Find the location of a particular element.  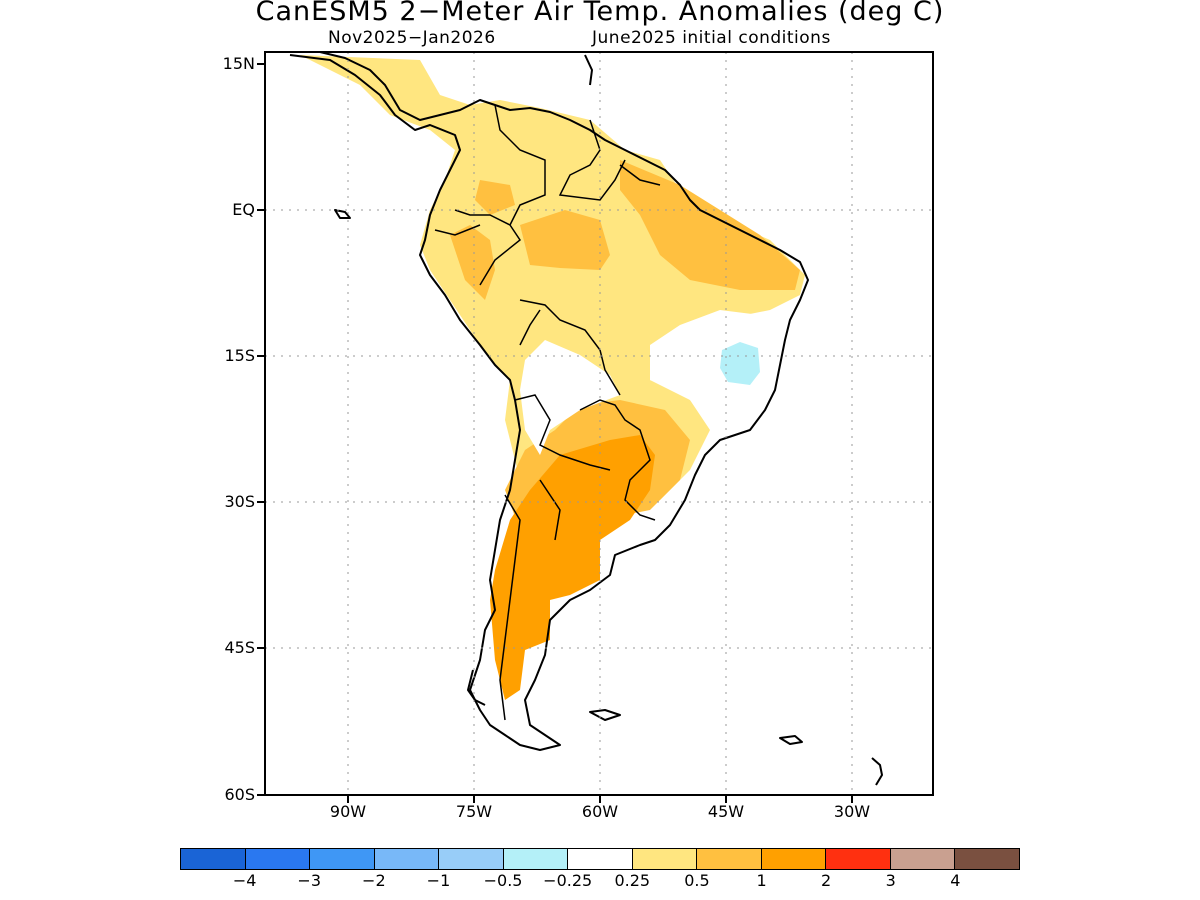

lon-label: 75W is located at coordinates (474, 811).